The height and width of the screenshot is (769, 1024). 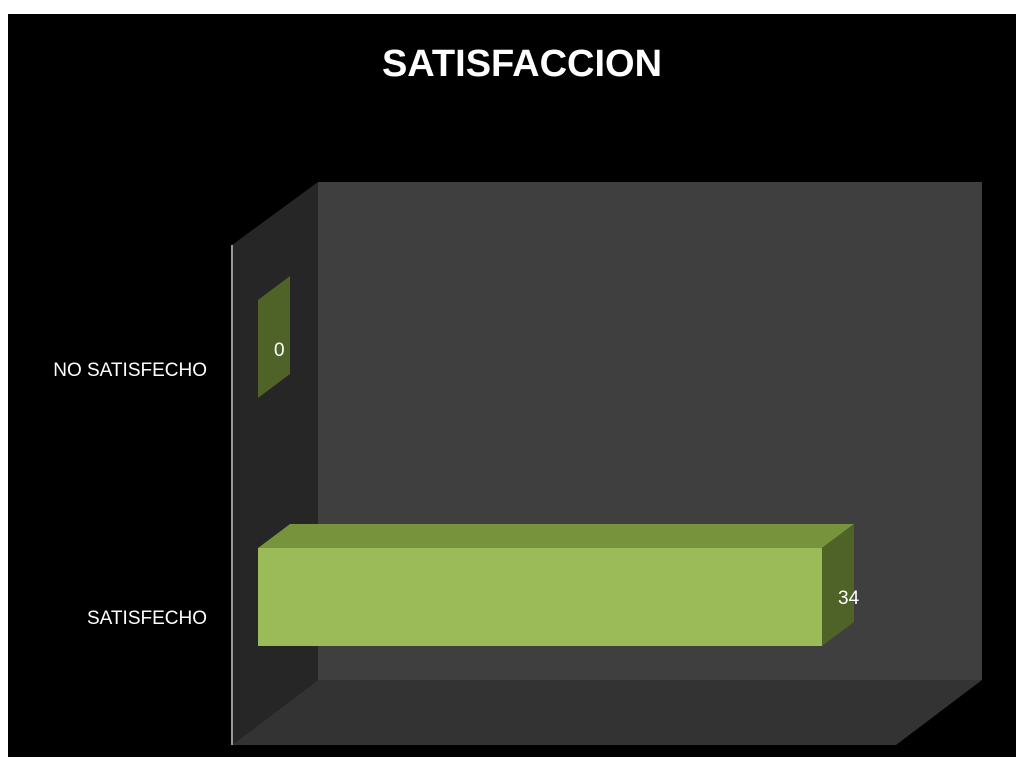 What do you see at coordinates (540, 597) in the screenshot?
I see `bar-front` at bounding box center [540, 597].